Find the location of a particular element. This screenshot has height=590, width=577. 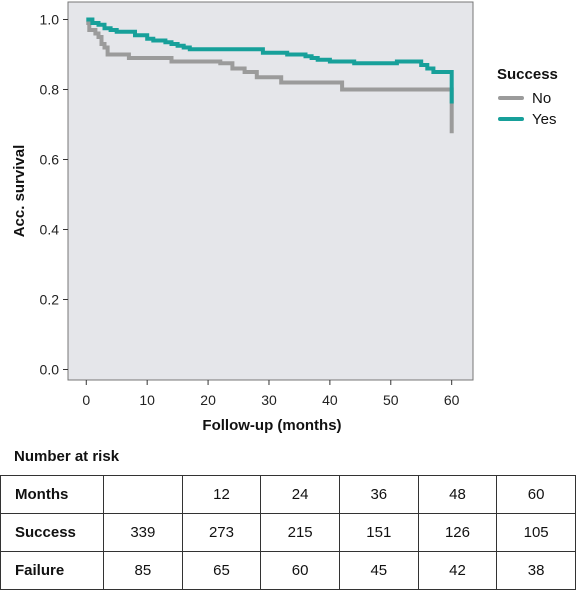

table-cell: 65 is located at coordinates (221, 570).